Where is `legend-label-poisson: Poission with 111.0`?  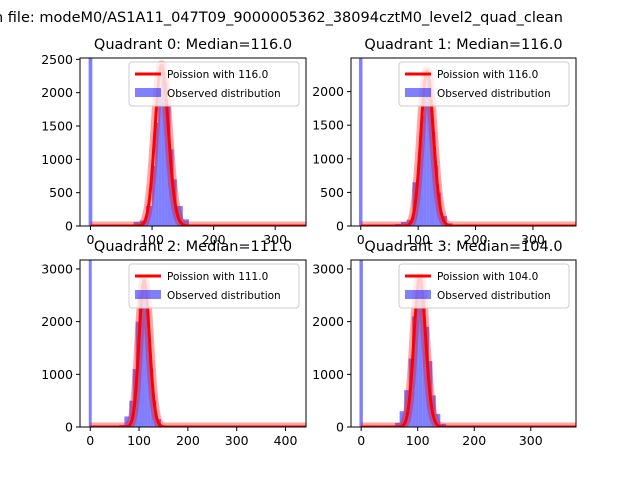 legend-label-poisson: Poission with 111.0 is located at coordinates (217, 277).